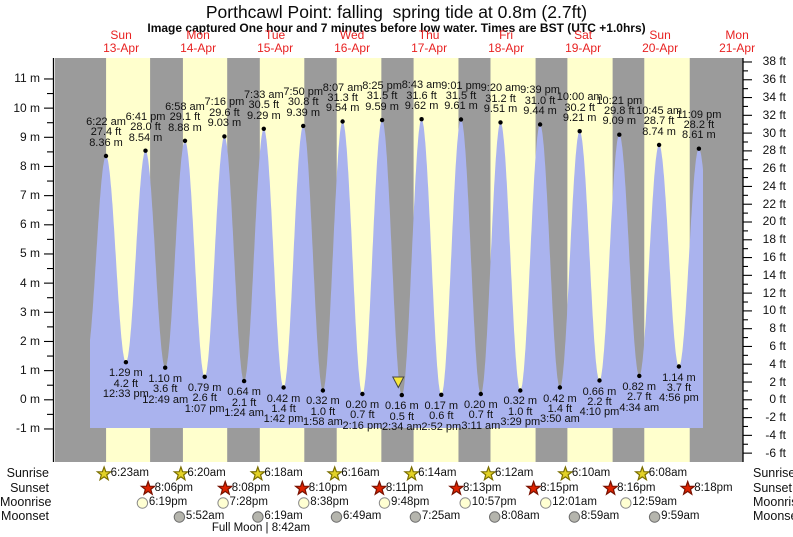 Image resolution: width=793 pixels, height=537 pixels. What do you see at coordinates (437, 473) in the screenshot?
I see `sunrise-time: 6:14am` at bounding box center [437, 473].